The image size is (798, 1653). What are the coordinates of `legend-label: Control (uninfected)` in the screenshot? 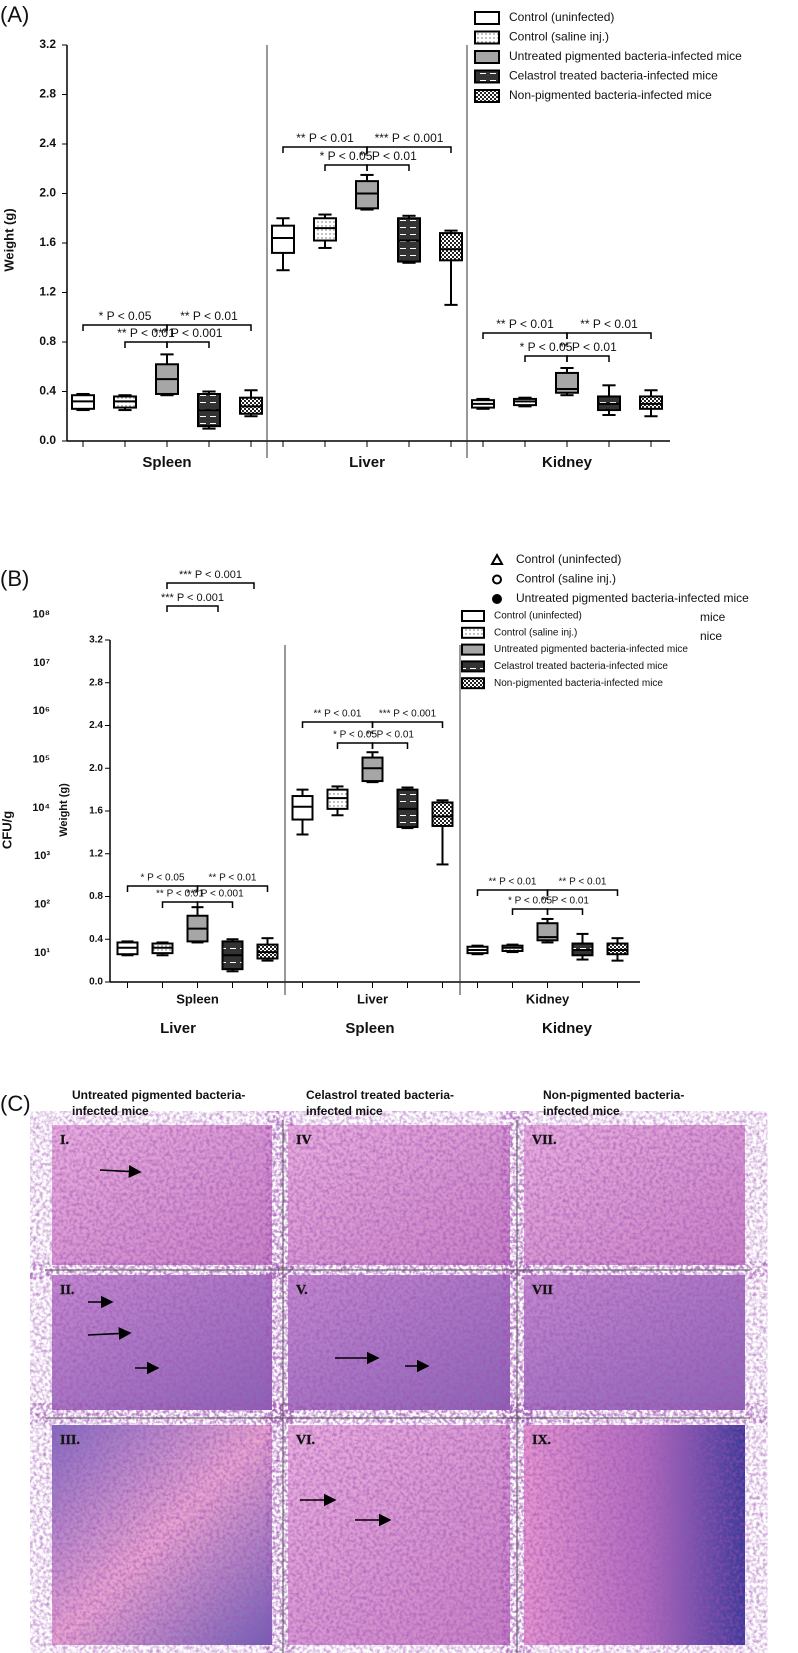 It's located at (561, 17).